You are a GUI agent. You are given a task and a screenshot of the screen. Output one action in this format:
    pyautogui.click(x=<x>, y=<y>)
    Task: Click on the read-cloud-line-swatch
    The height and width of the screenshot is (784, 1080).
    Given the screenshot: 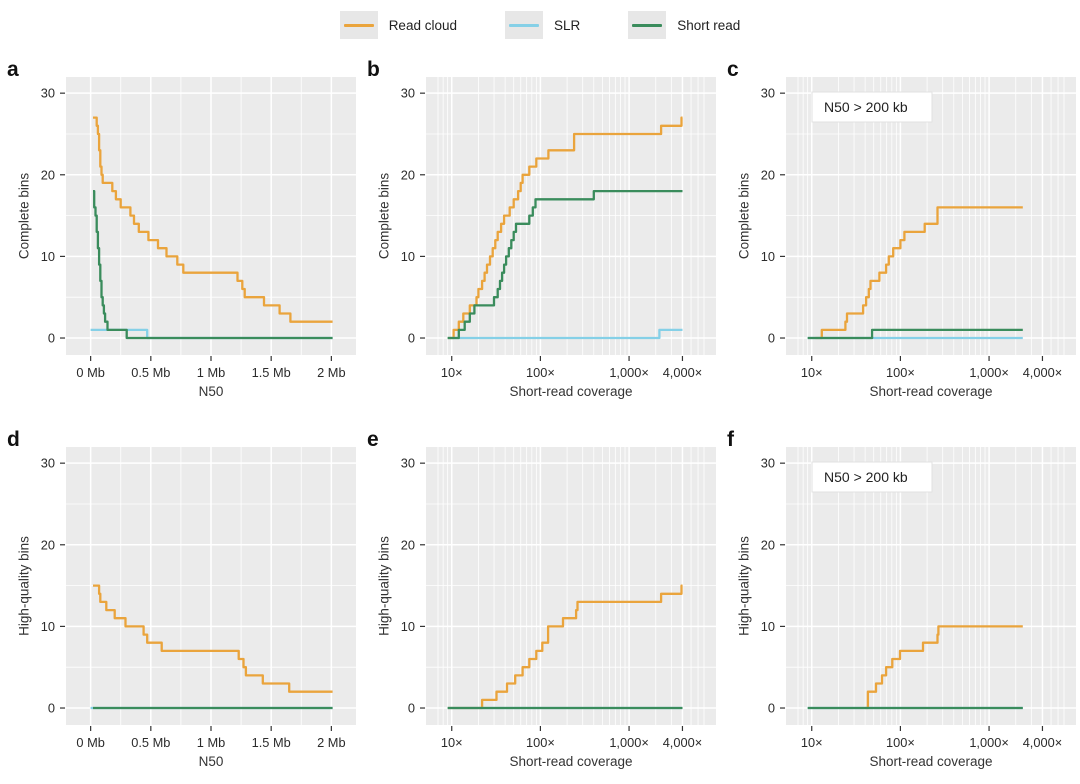 What is the action you would take?
    pyautogui.click(x=358, y=25)
    